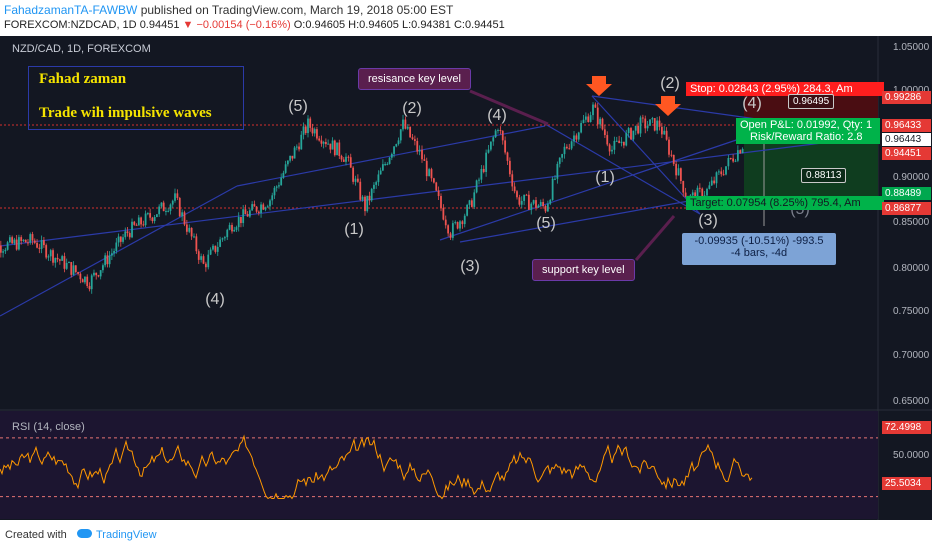  Describe the element at coordinates (605, 177) in the screenshot. I see `wave-label: (1)` at that location.